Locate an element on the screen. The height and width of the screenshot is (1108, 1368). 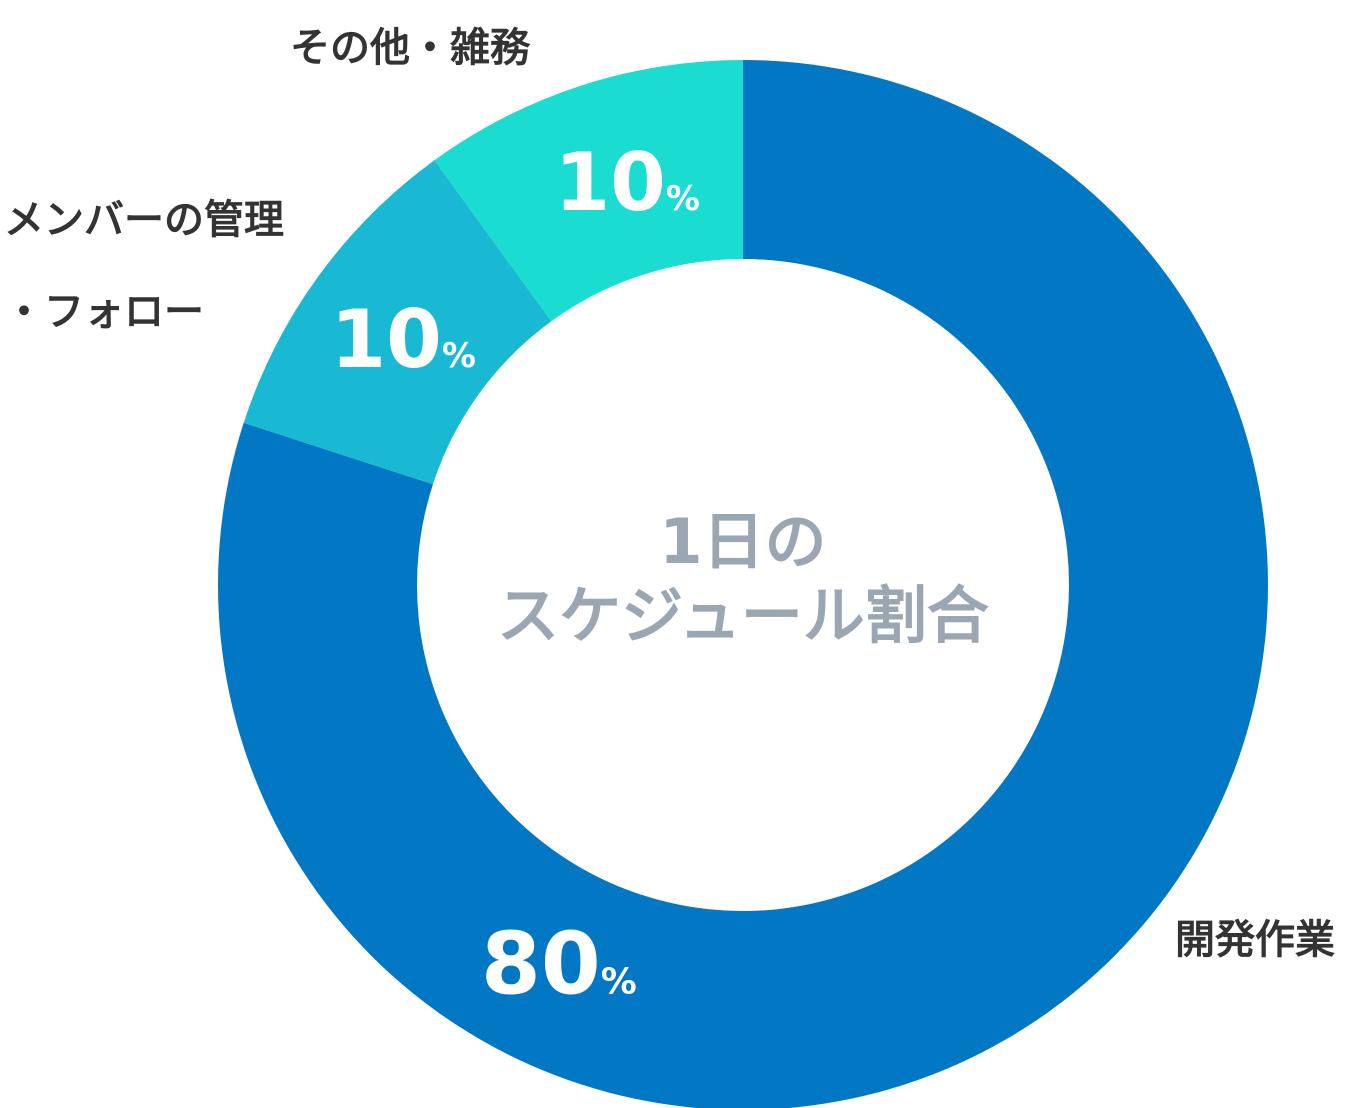
category-label-misc: その他・雑務 is located at coordinates (410, 48).